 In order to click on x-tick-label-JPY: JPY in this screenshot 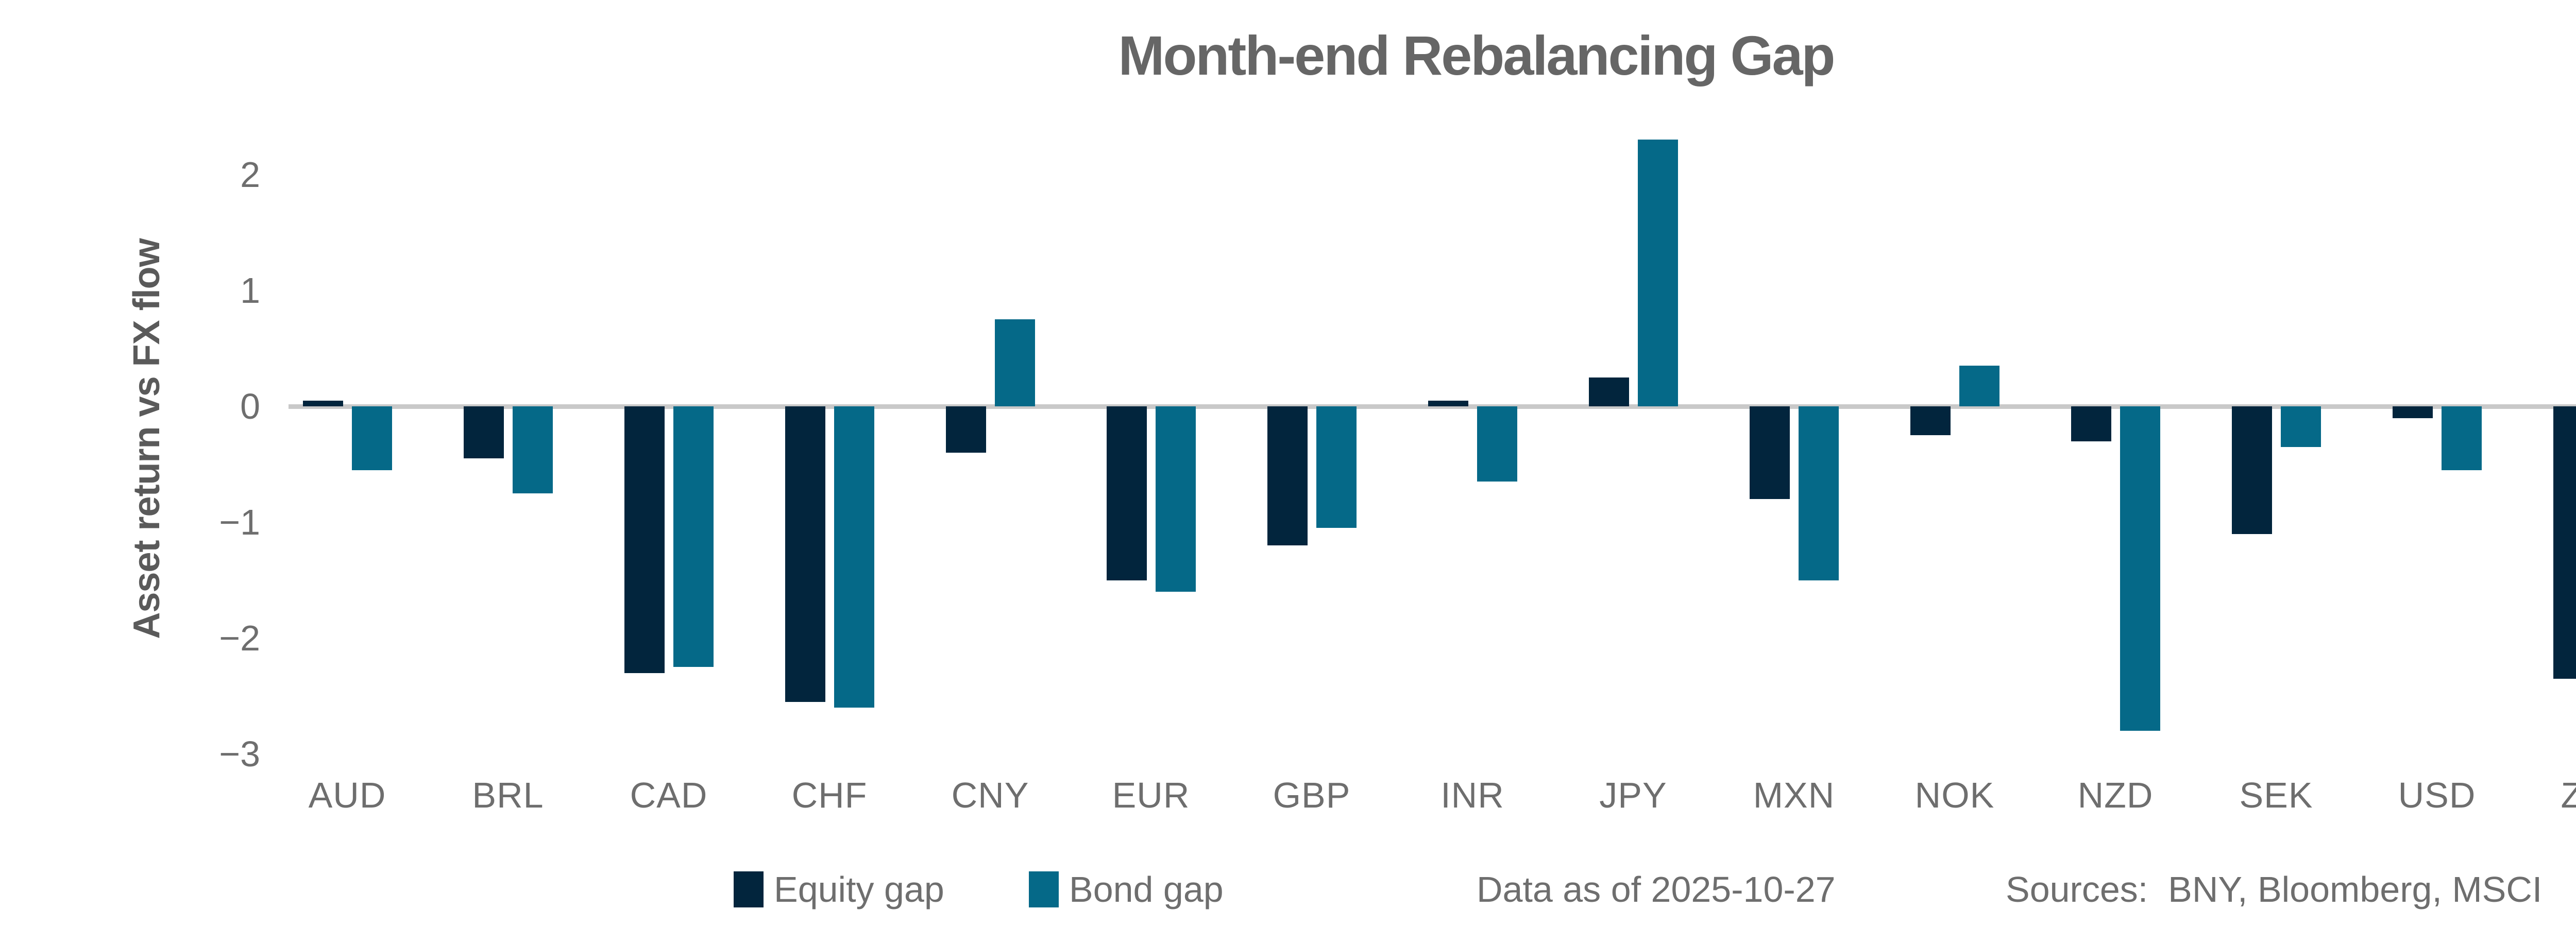, I will do `click(1633, 795)`.